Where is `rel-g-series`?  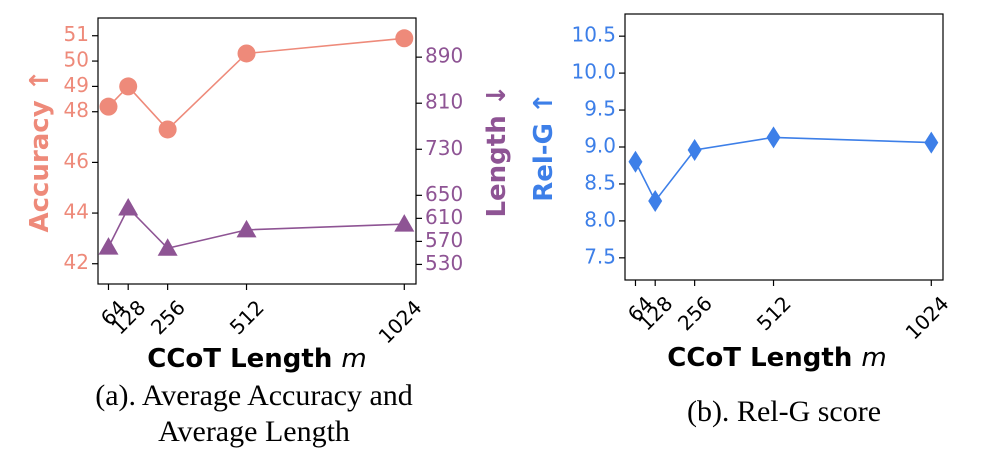
rel-g-series is located at coordinates (783, 169).